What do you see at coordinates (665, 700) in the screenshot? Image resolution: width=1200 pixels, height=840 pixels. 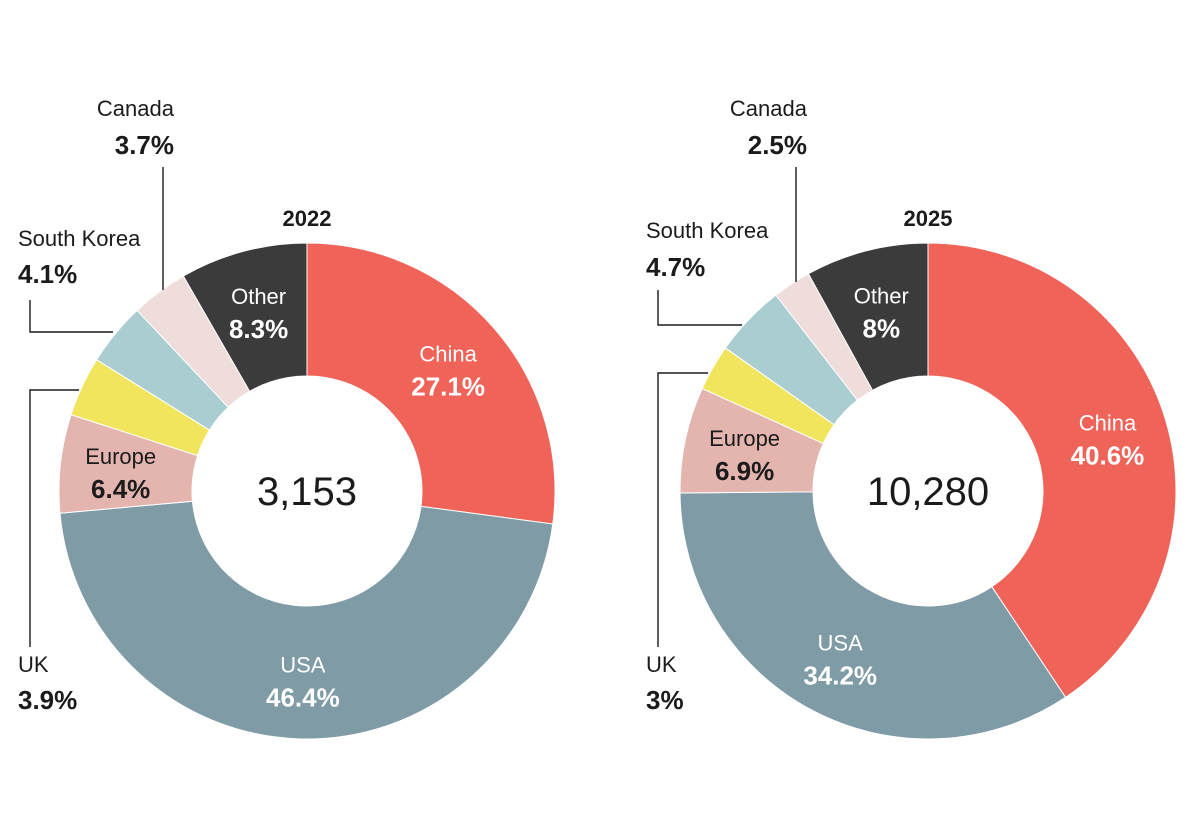 I see `value-uk: 3%` at bounding box center [665, 700].